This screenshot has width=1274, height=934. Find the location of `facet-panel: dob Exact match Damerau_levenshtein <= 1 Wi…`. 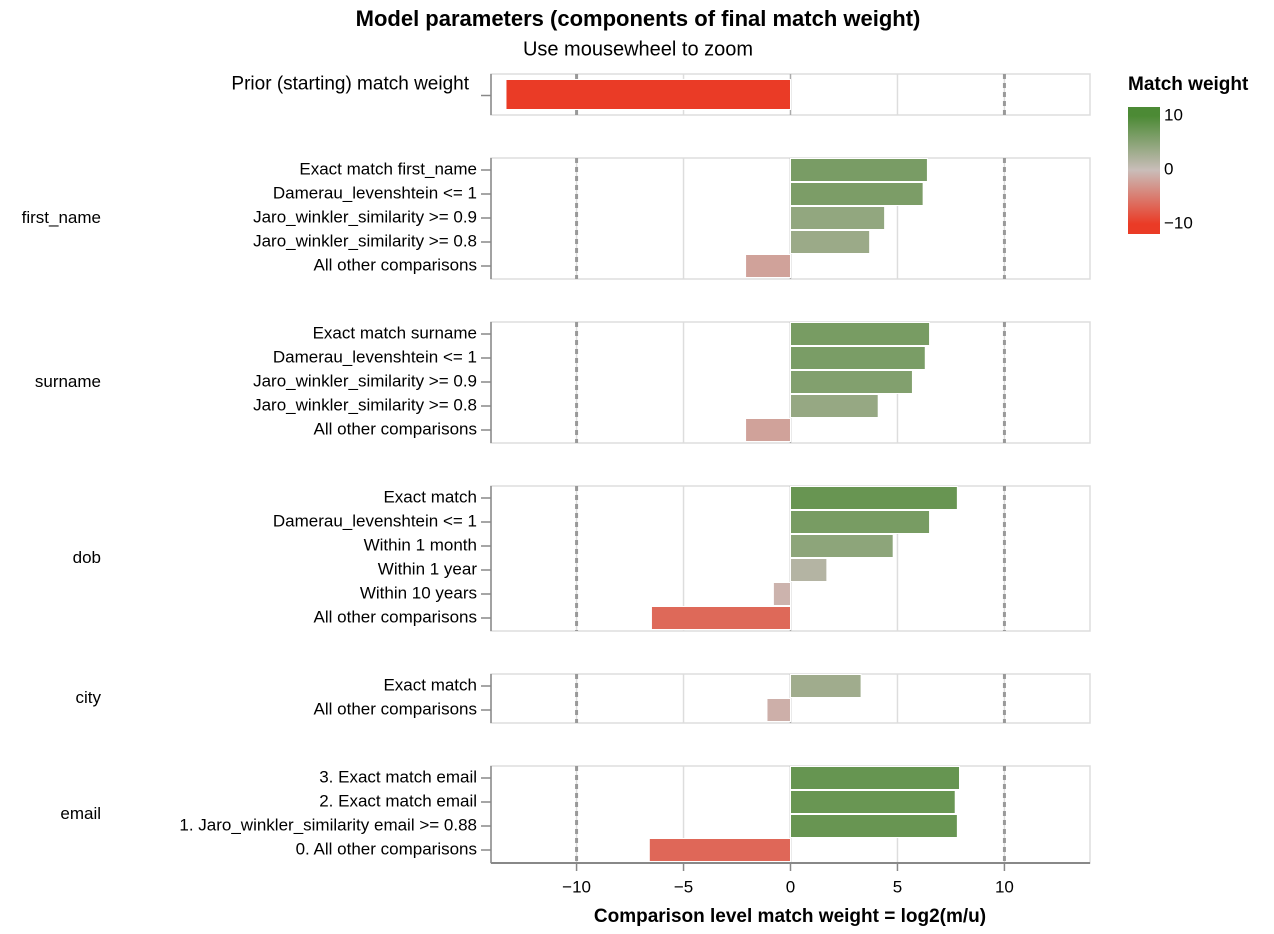

facet-panel: dob Exact match Damerau_levenshtein <= 1 Wi… is located at coordinates (582, 558).